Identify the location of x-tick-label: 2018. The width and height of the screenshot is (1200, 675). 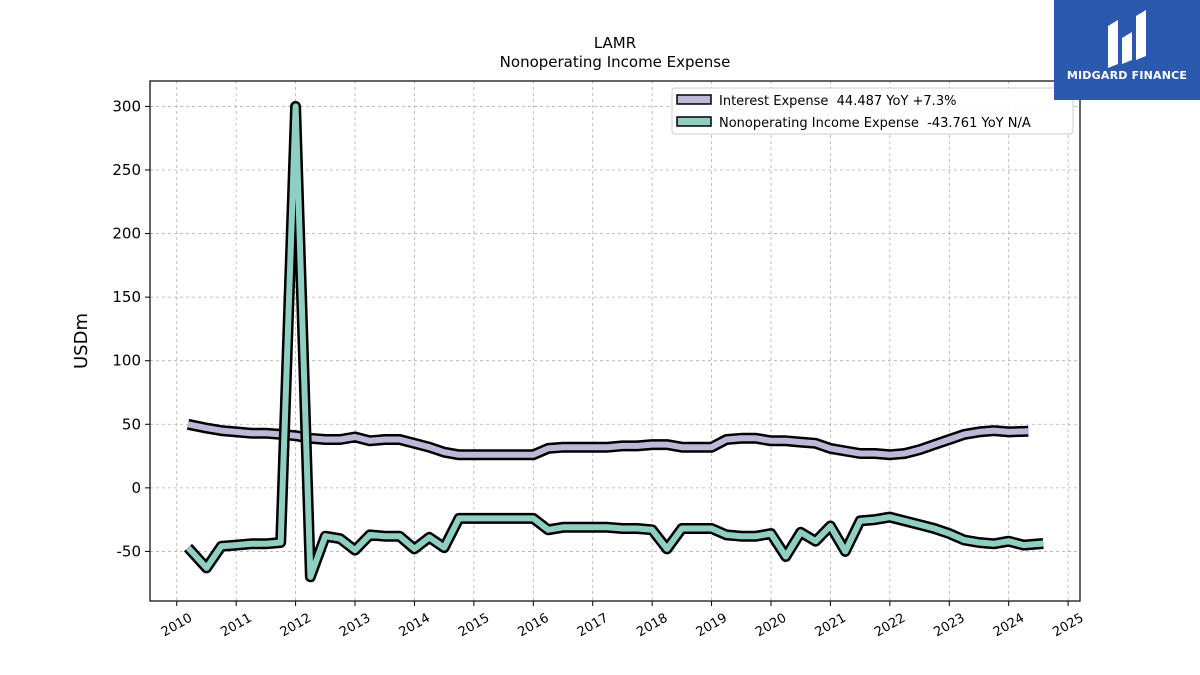
(652, 626).